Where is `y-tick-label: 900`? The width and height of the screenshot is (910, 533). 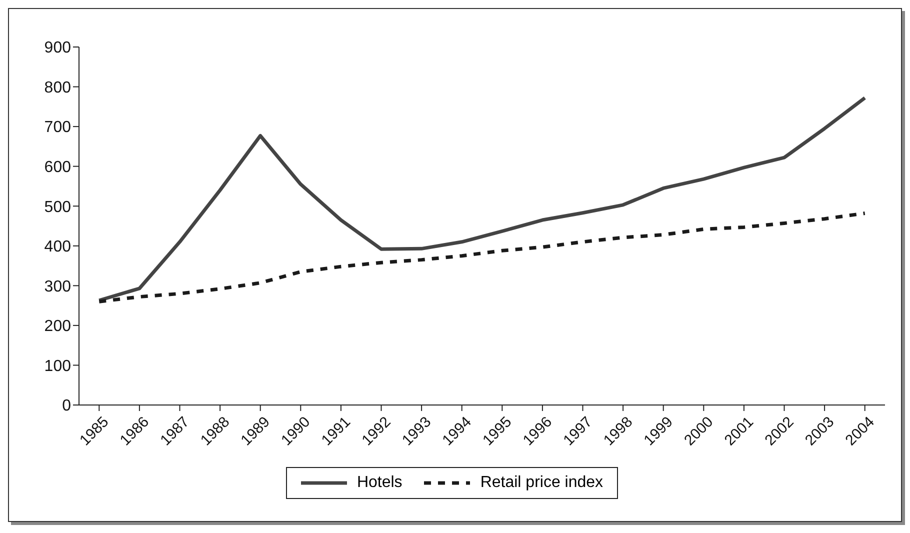
y-tick-label: 900 is located at coordinates (58, 48).